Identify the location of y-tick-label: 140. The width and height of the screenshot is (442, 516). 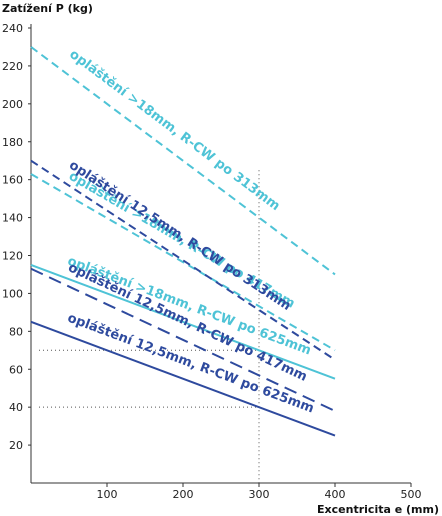
(12, 218).